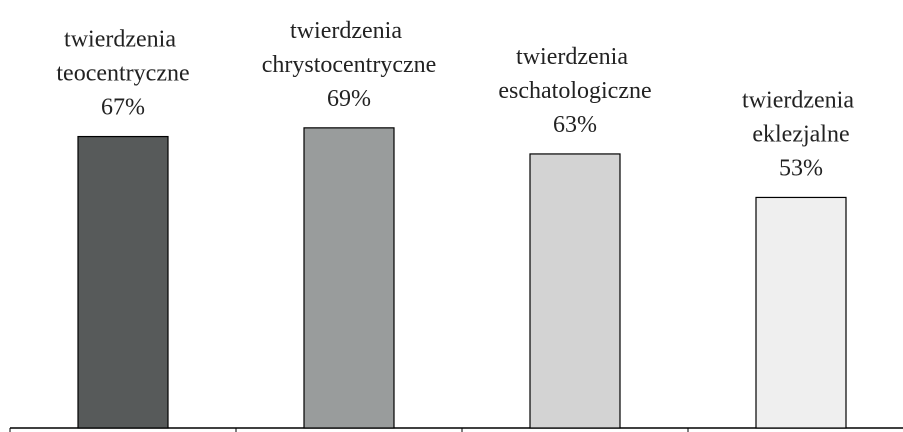 The height and width of the screenshot is (432, 903). What do you see at coordinates (574, 91) in the screenshot?
I see `category-label-line: eschatologiczne` at bounding box center [574, 91].